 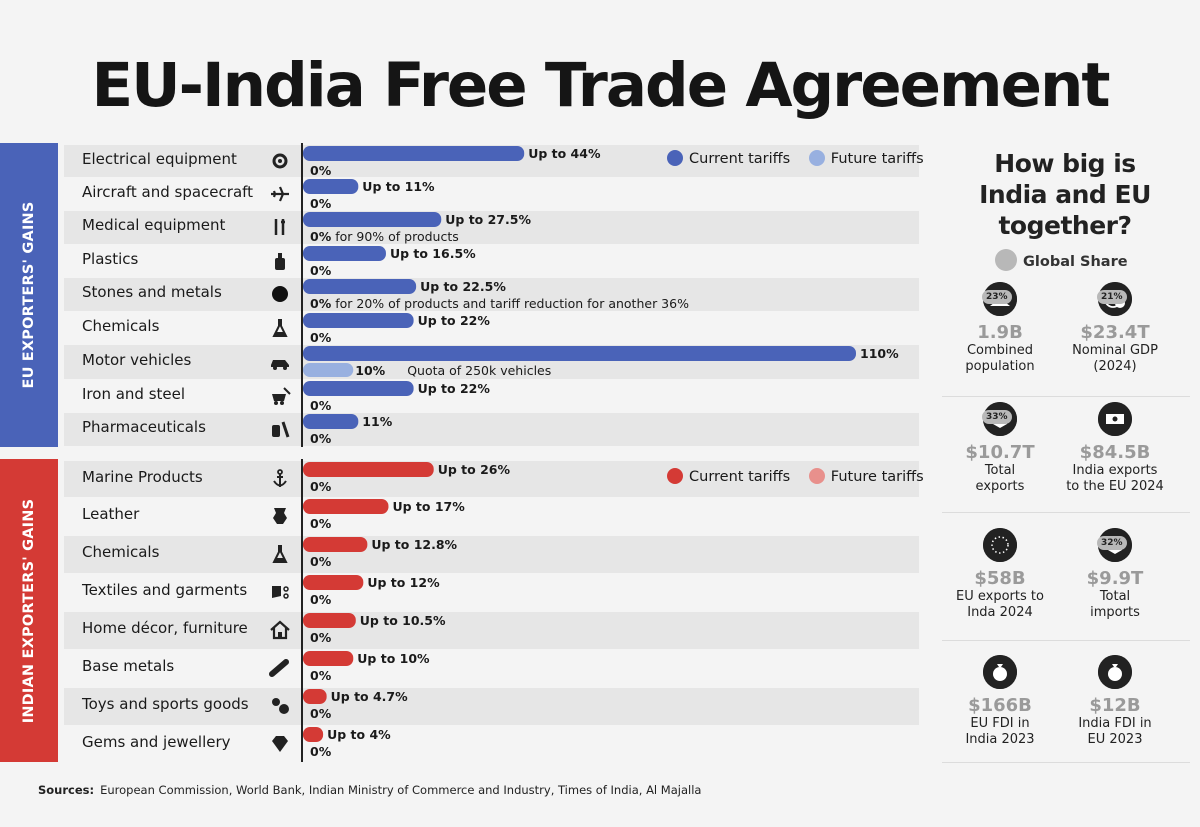 I want to click on stat-description: Total exports, so click(x=1000, y=478).